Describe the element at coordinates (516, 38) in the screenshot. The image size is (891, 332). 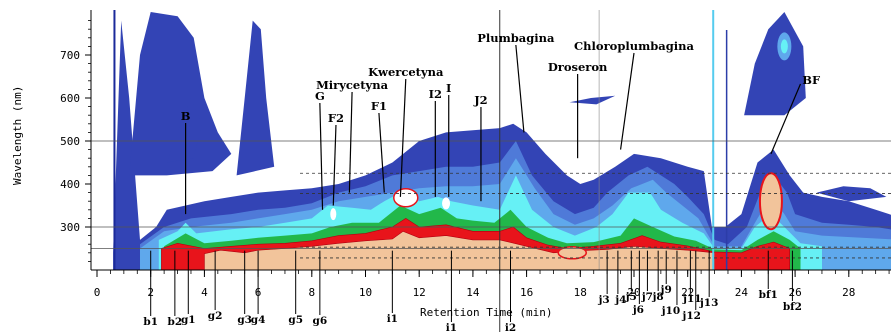
I see `peak-label-plumbagina: Plumbagina` at that location.